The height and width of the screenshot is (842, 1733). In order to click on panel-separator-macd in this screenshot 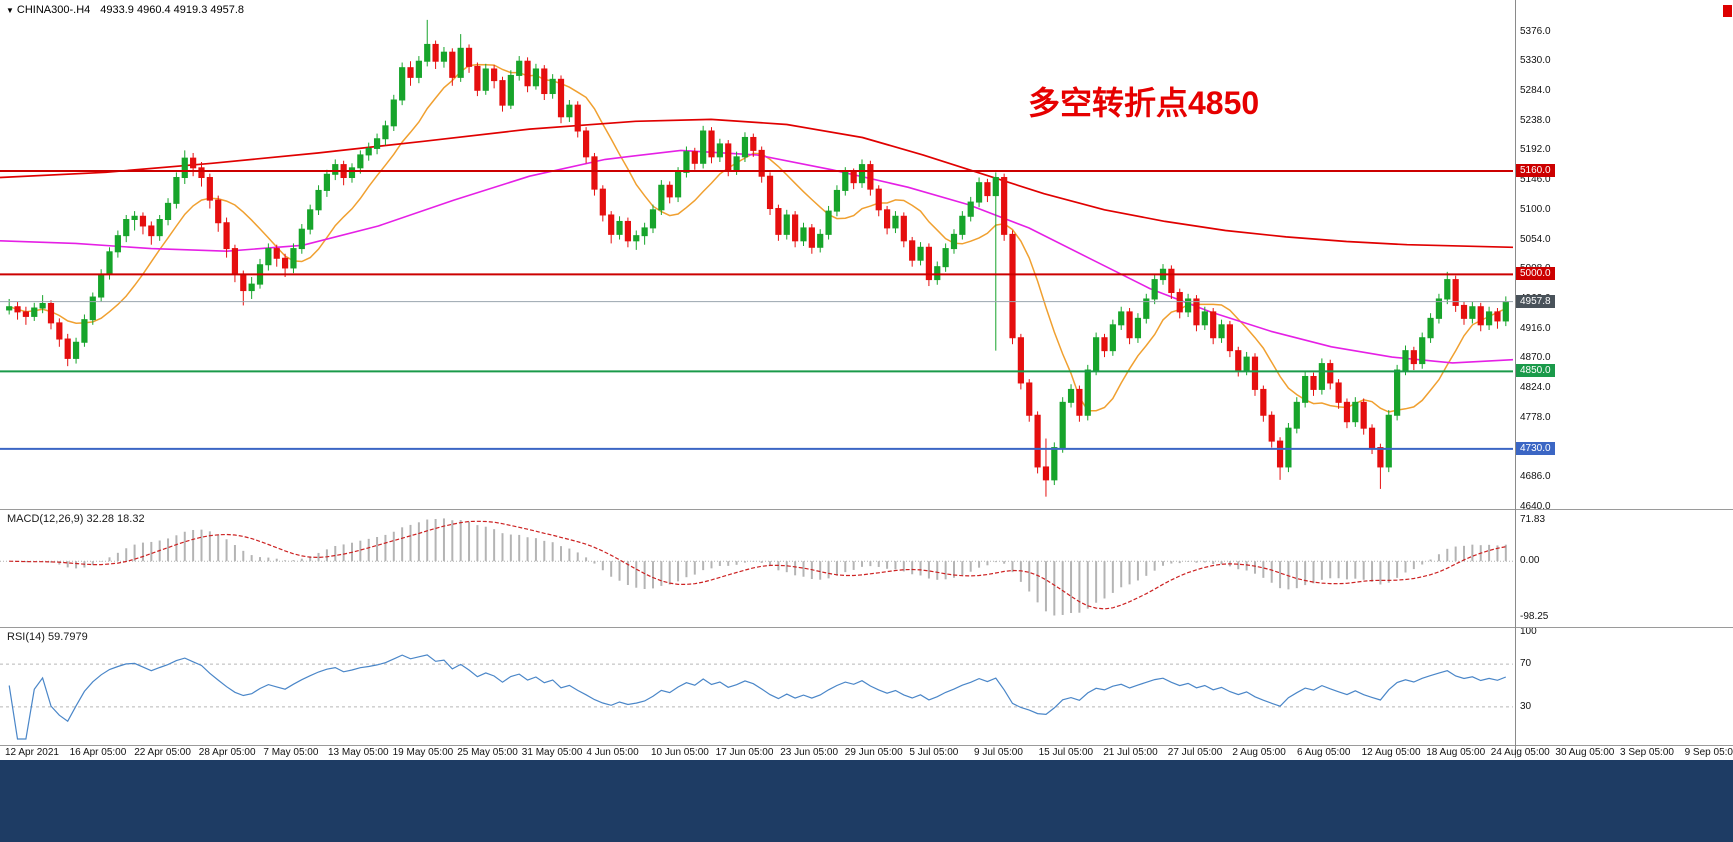, I will do `click(866, 509)`.